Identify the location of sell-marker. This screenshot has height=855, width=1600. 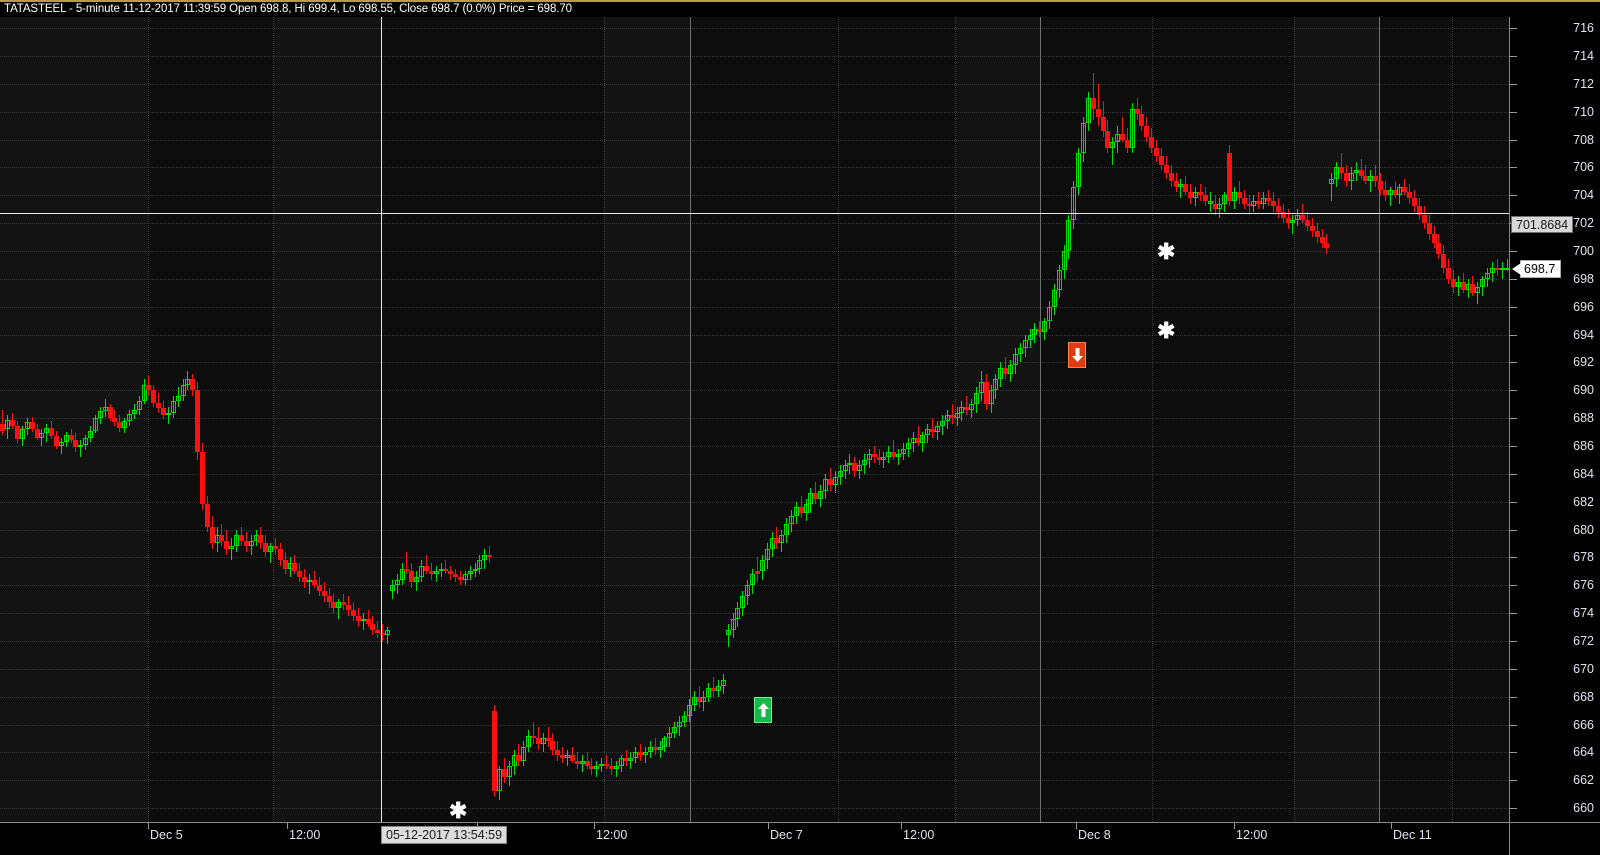
(1077, 355).